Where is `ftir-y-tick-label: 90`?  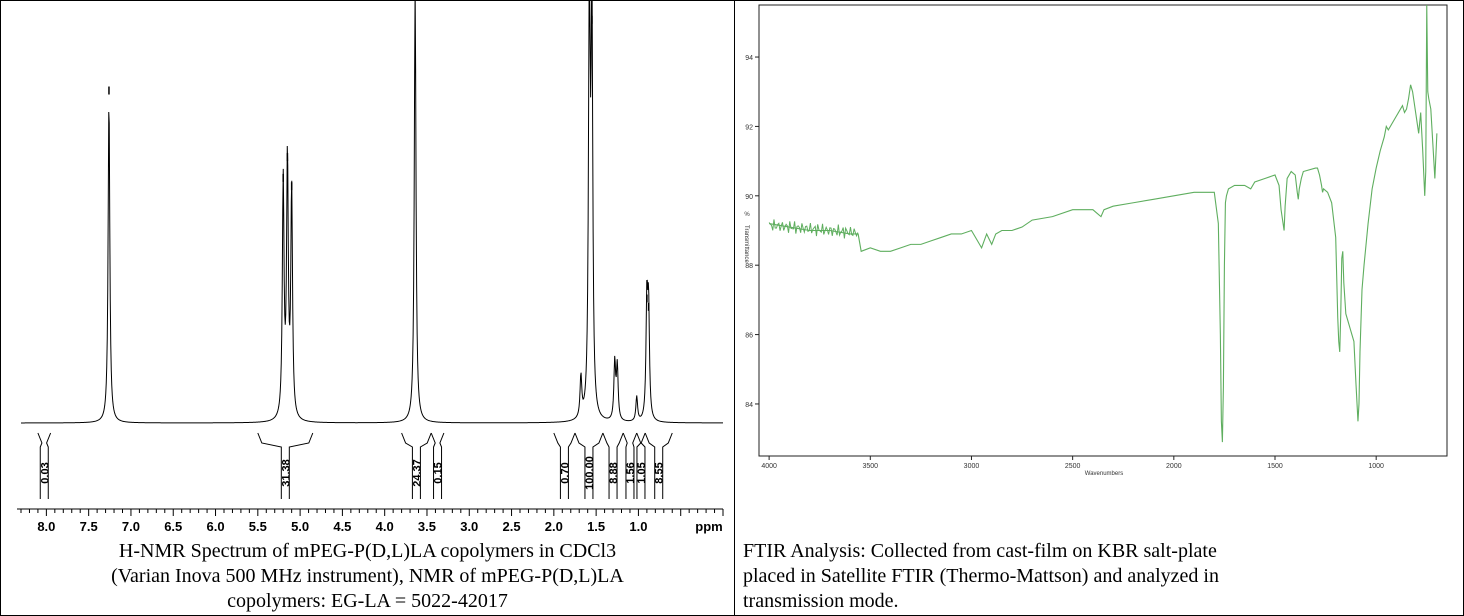
ftir-y-tick-label: 90 is located at coordinates (749, 197).